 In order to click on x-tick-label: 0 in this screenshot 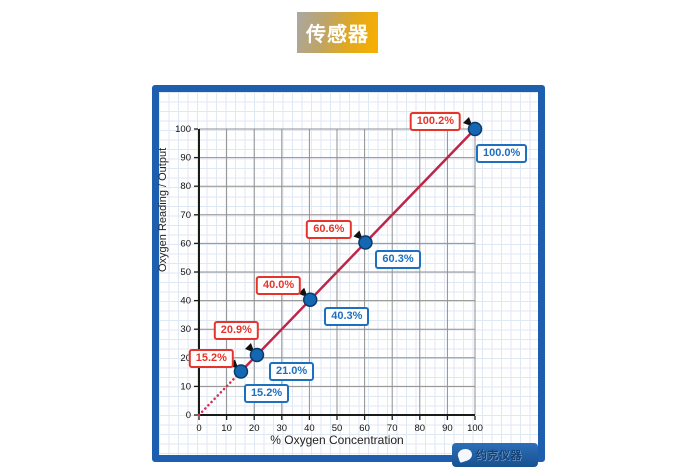, I will do `click(198, 428)`.